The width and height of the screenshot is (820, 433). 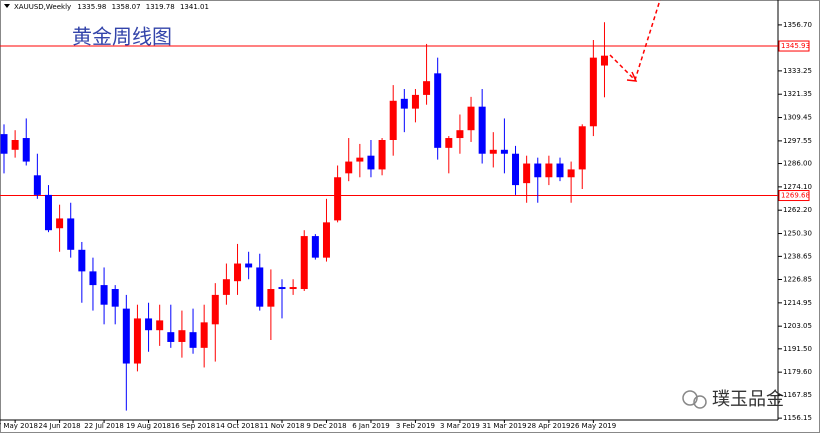 What do you see at coordinates (797, 234) in the screenshot?
I see `y-tick-label: 1250.30` at bounding box center [797, 234].